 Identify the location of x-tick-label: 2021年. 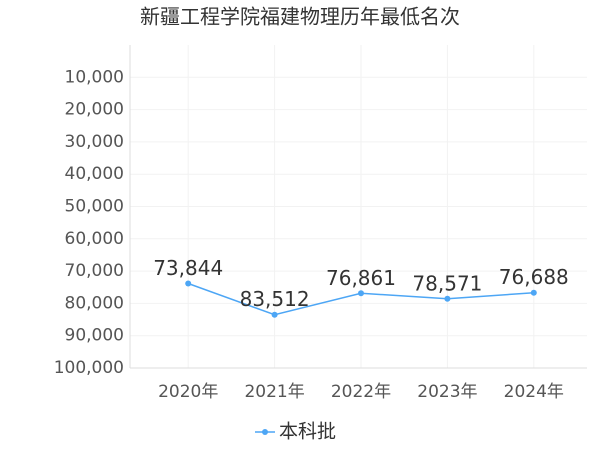
(274, 392).